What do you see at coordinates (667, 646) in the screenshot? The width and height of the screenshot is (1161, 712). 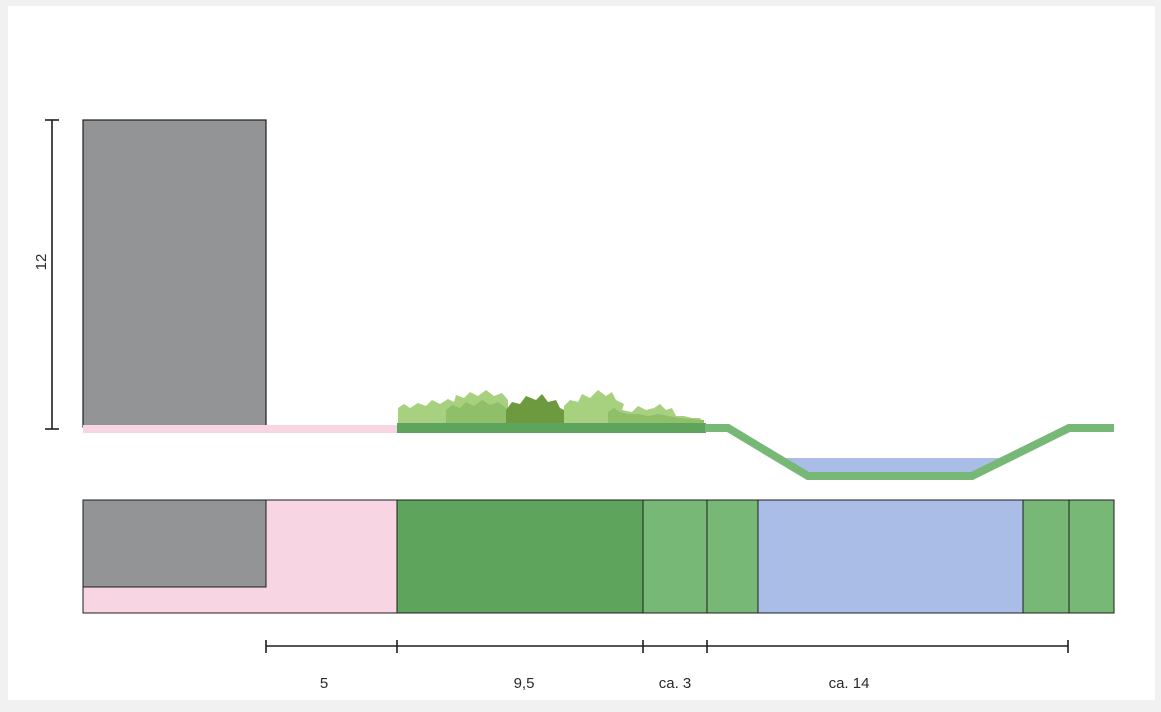 I see `width-dimension-line` at bounding box center [667, 646].